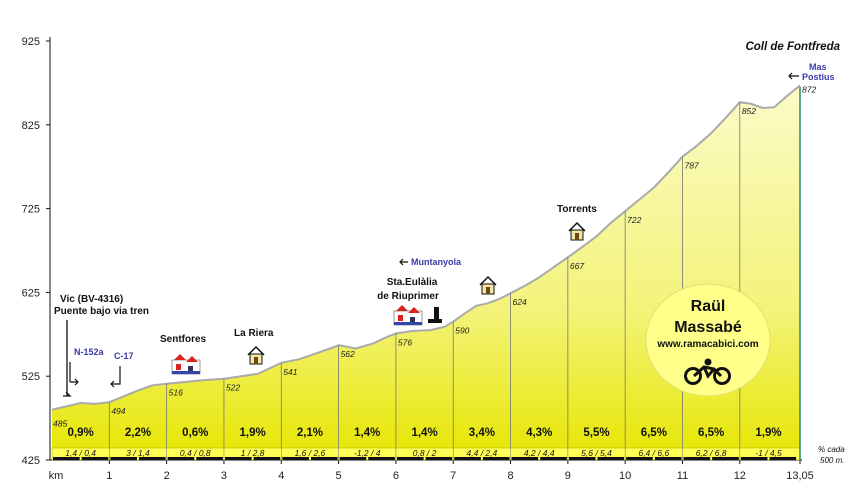 Image resolution: width=850 pixels, height=500 pixels. Describe the element at coordinates (81, 433) in the screenshot. I see `segment-grade: 0,9%` at that location.